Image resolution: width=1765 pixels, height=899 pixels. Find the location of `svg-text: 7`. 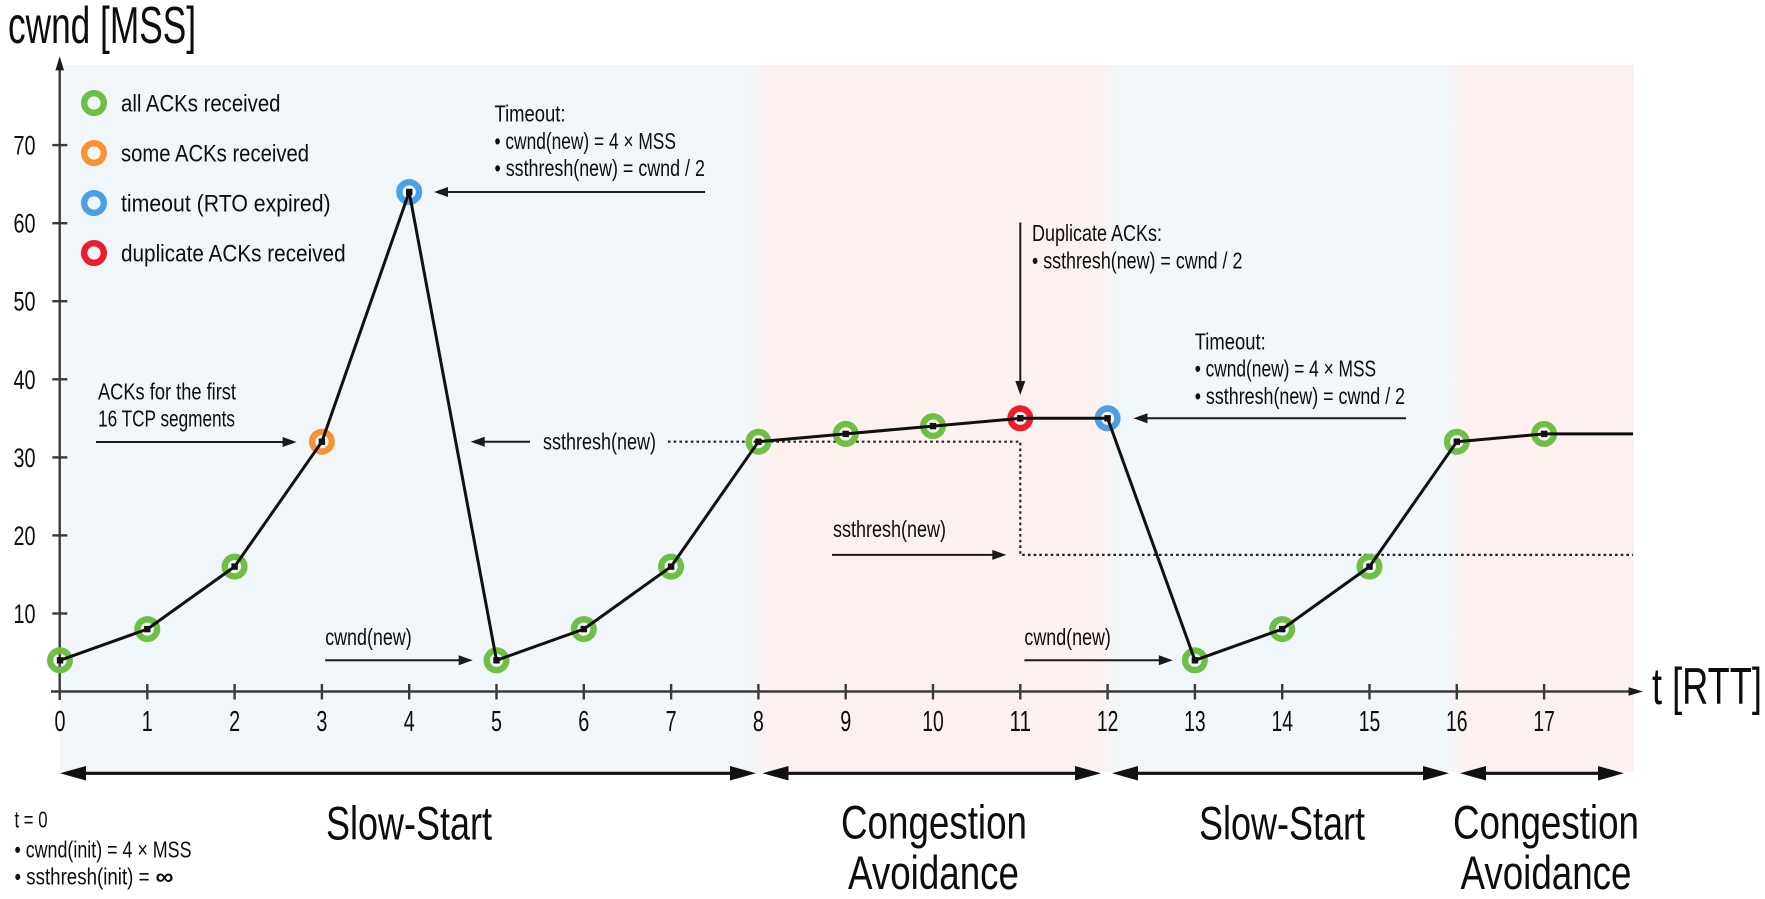

svg-text: 7 is located at coordinates (671, 722).